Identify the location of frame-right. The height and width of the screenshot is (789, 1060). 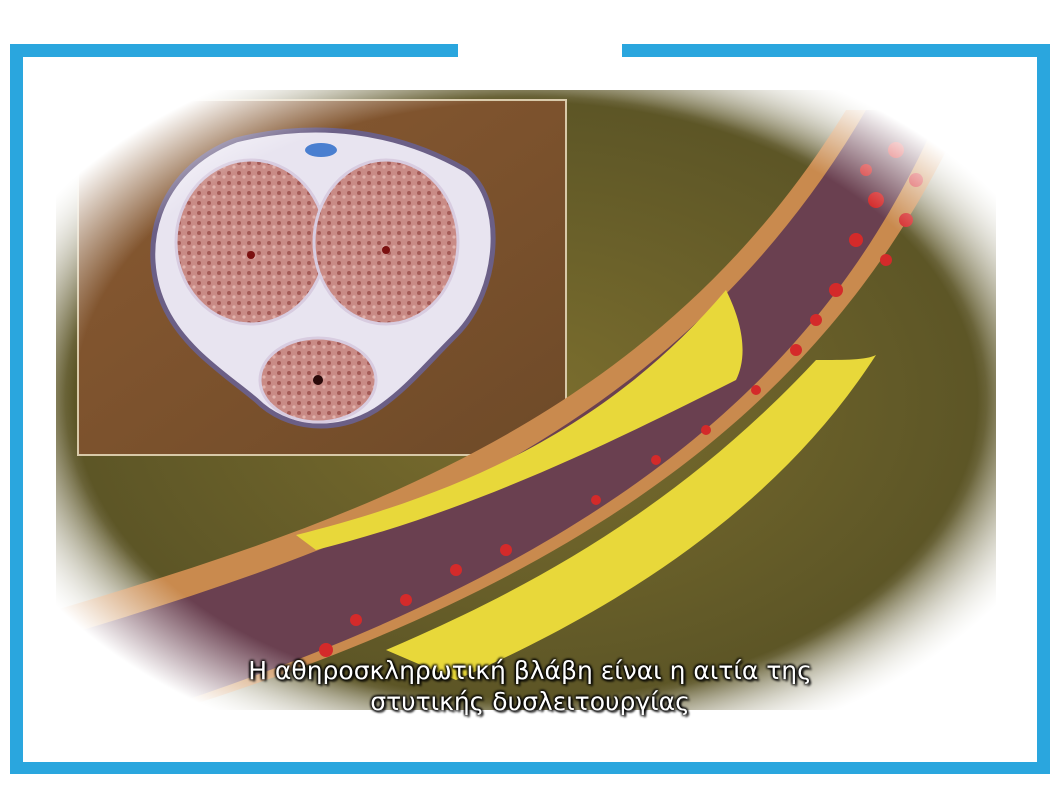
(1043, 409).